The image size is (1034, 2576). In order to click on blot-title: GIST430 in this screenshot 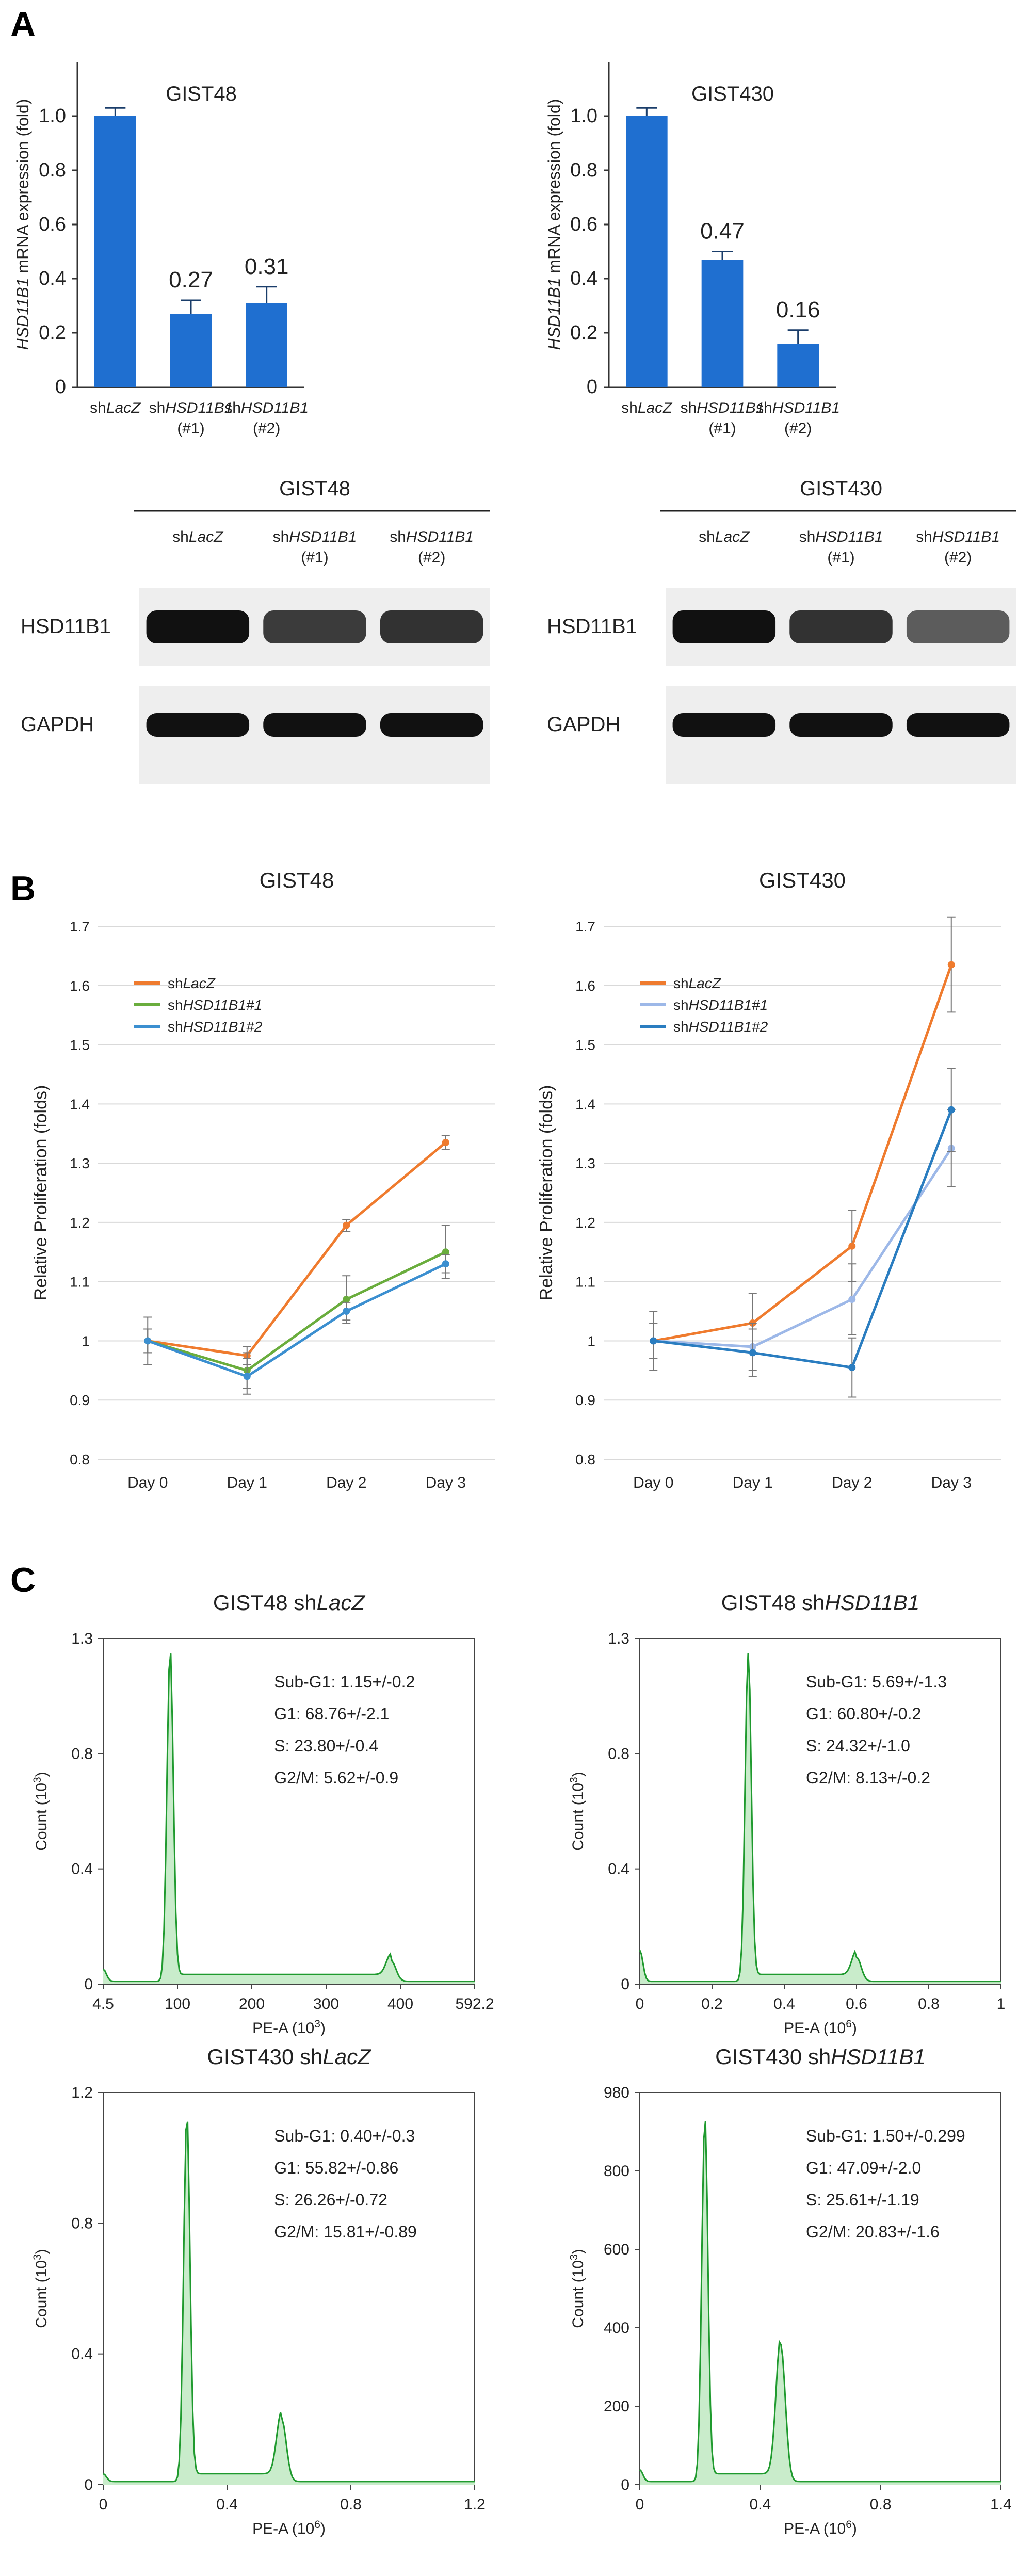, I will do `click(841, 489)`.